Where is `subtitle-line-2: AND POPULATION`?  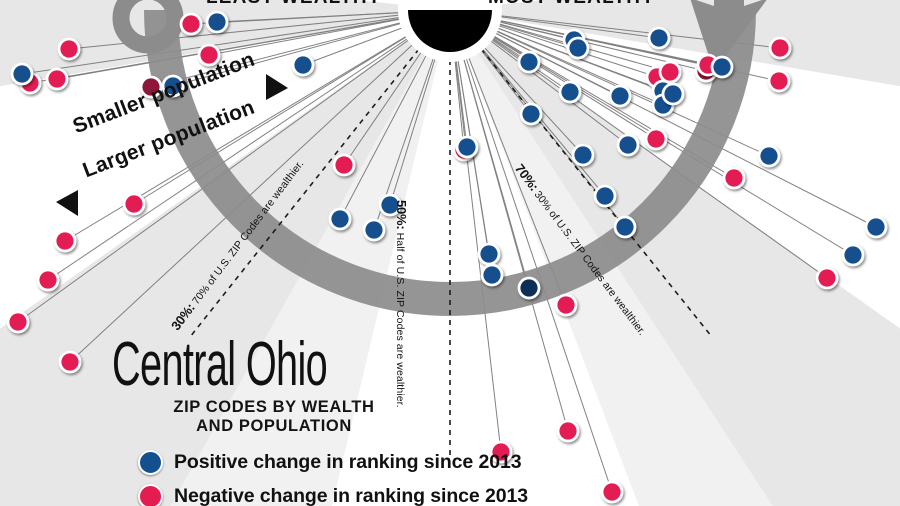 subtitle-line-2: AND POPULATION is located at coordinates (274, 426).